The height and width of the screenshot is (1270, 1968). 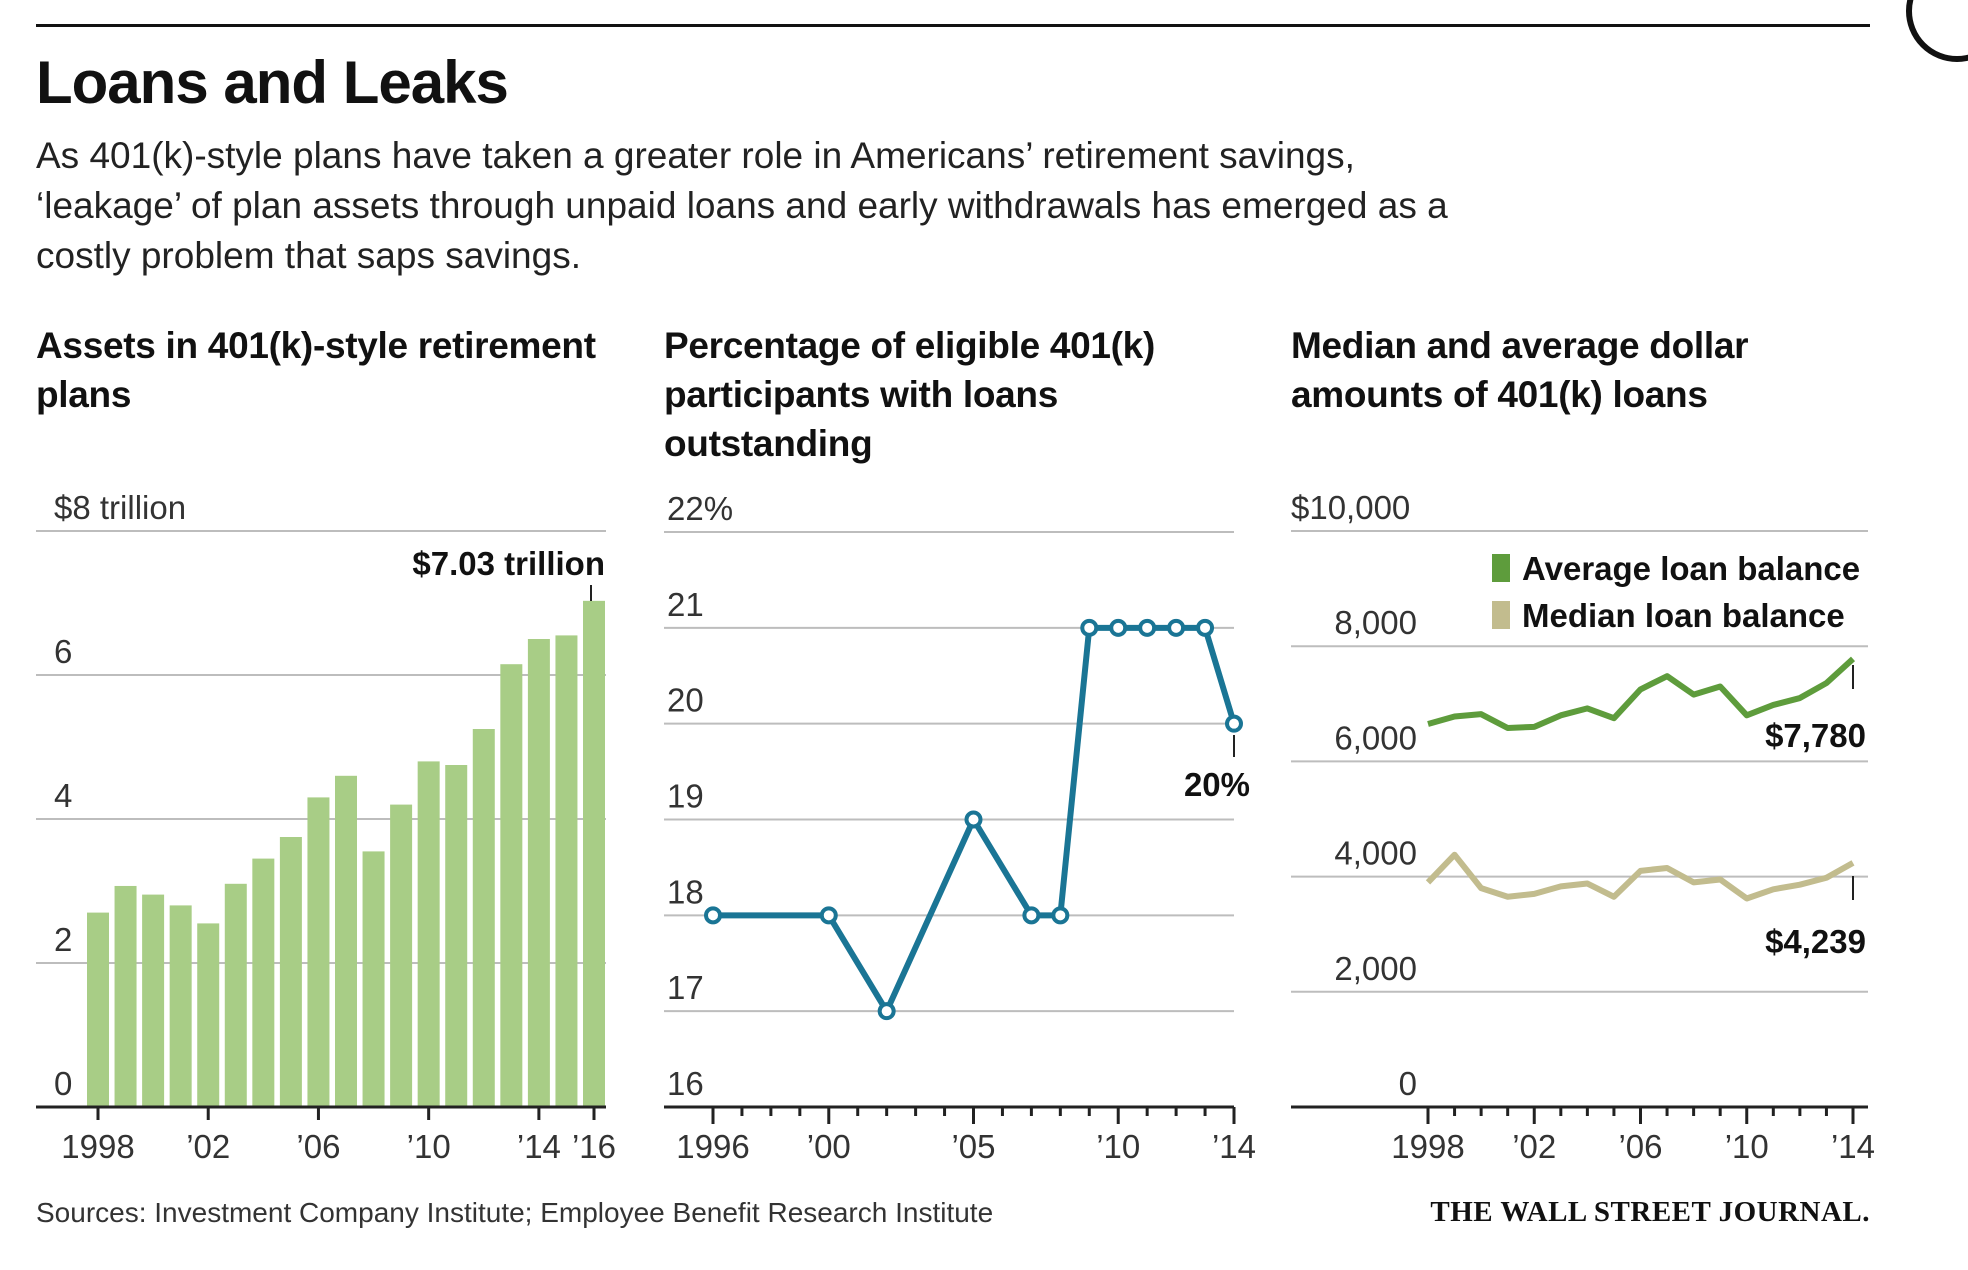 I want to click on average-callout-label: $7,780, so click(x=1815, y=735).